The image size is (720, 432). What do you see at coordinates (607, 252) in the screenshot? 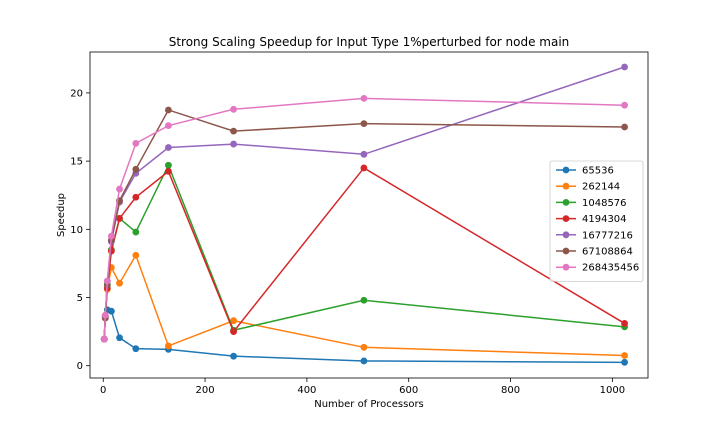
I see `legend-label: 67108864` at bounding box center [607, 252].